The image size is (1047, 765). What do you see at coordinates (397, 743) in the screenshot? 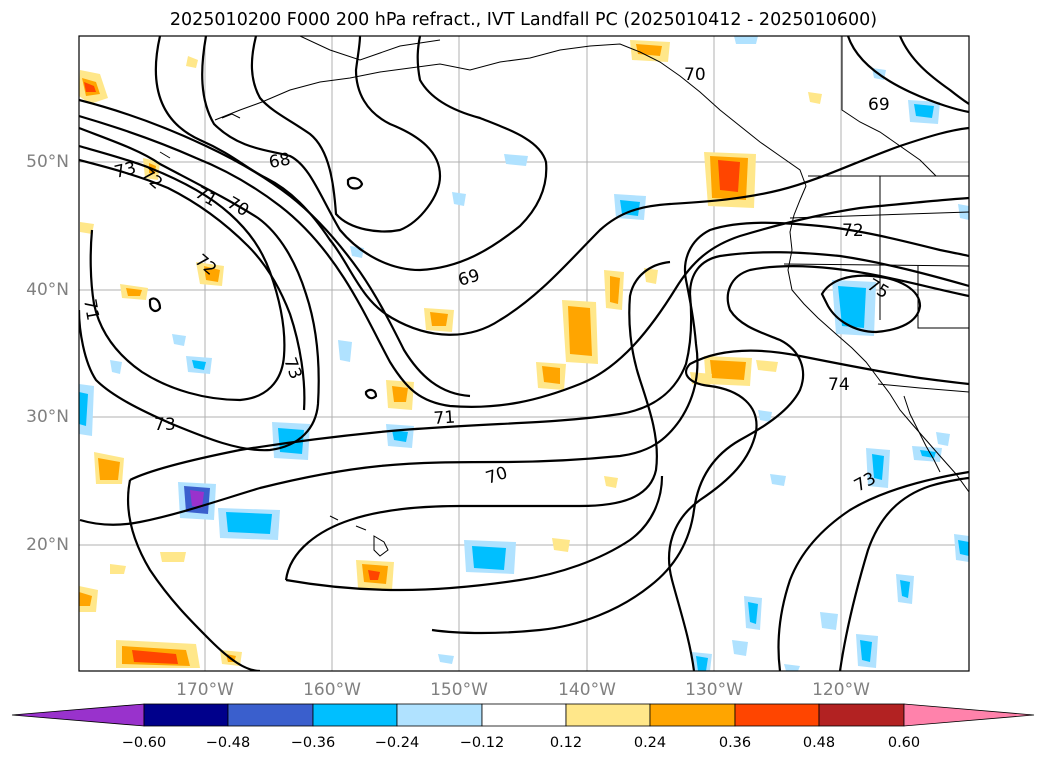
I see `colorbar-tick: −0.24` at bounding box center [397, 743].